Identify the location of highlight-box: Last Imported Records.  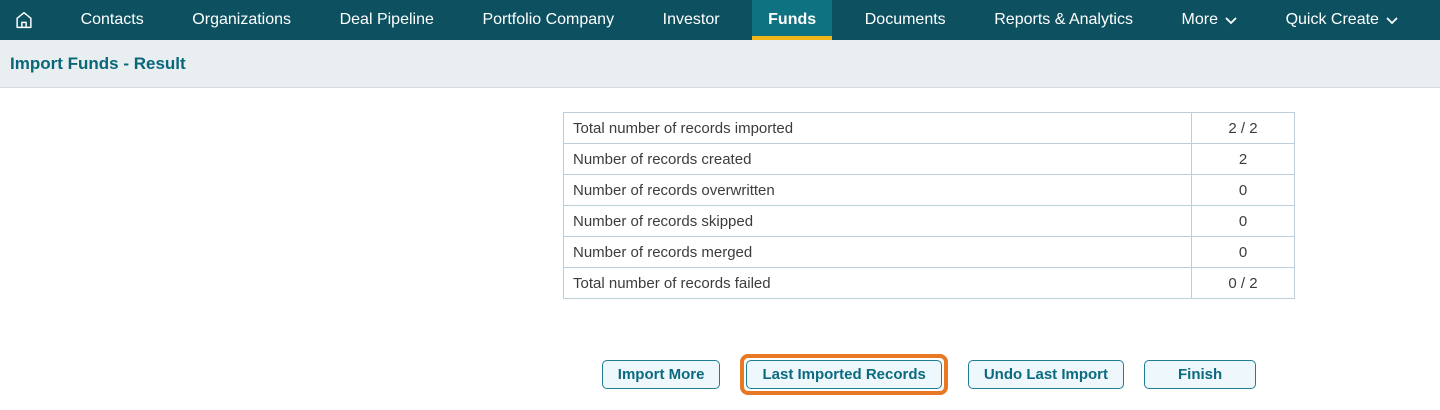
(844, 374).